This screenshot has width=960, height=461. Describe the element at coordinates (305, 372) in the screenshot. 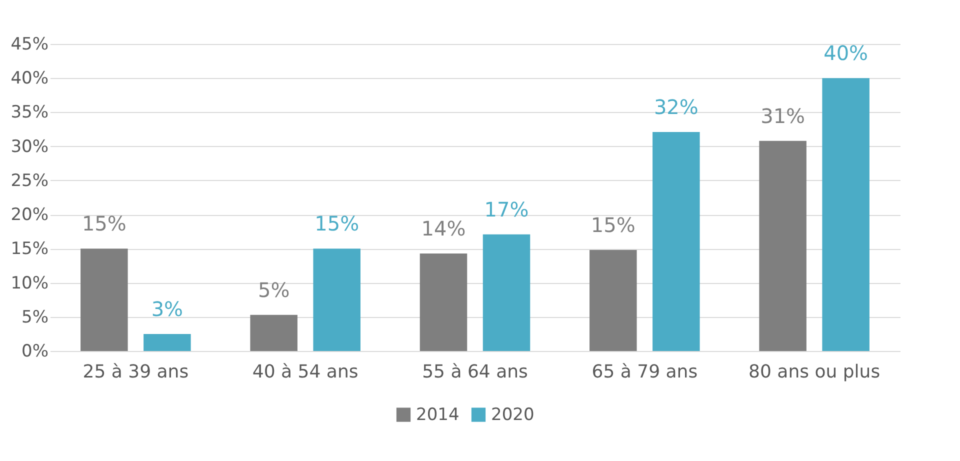

I see `x-tick-label: 40 à 54 ans` at that location.